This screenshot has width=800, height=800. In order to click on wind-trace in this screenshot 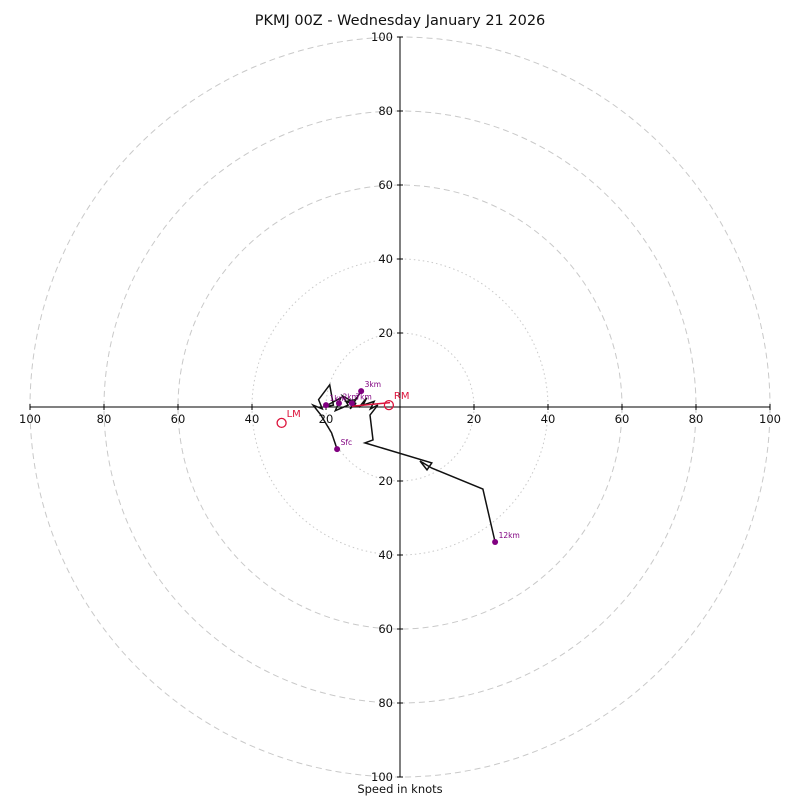, I will do `click(403, 462)`.